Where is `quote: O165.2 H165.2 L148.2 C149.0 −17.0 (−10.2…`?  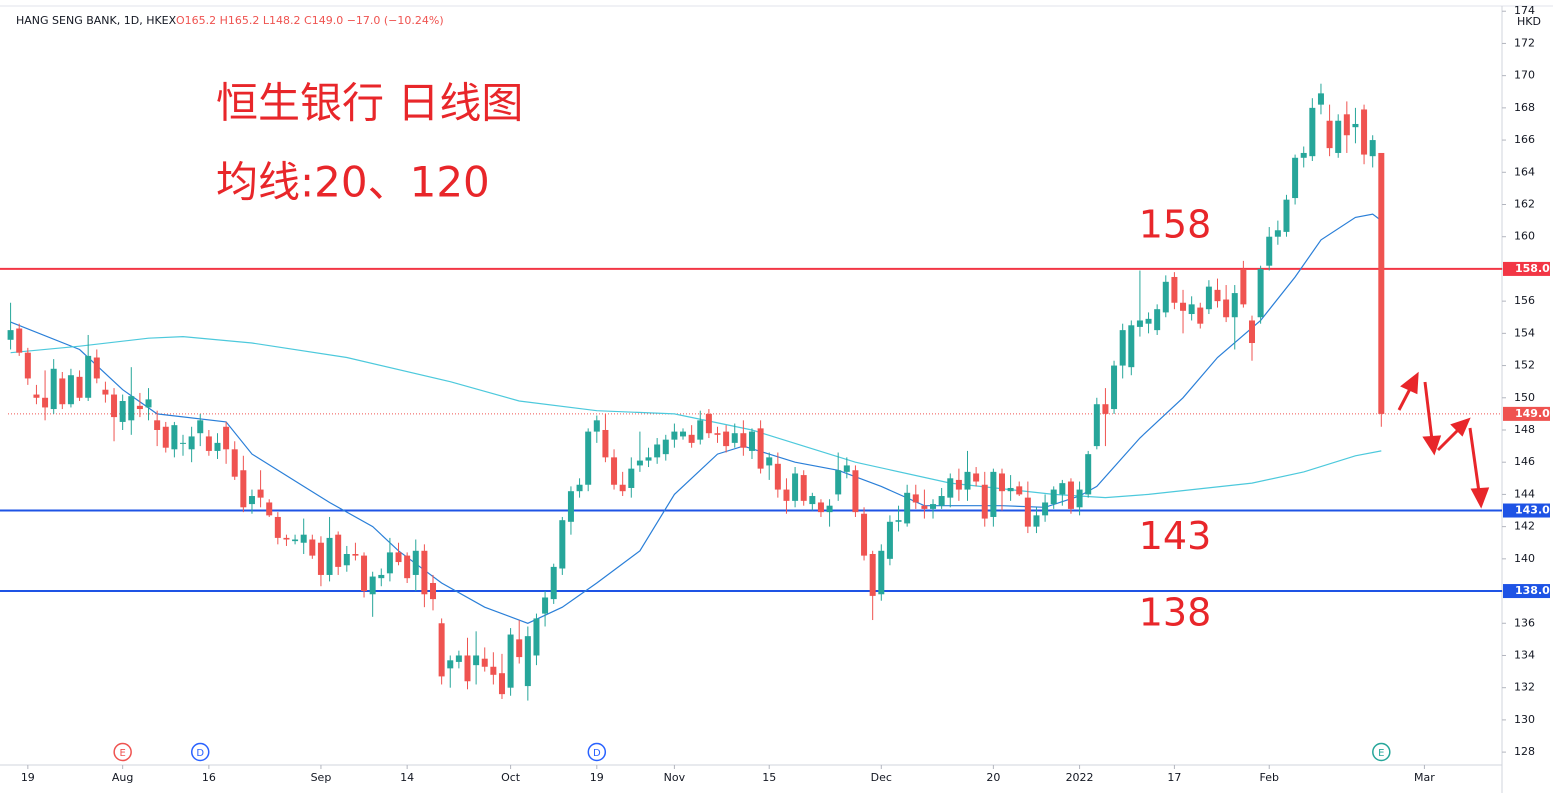 quote: O165.2 H165.2 L148.2 C149.0 −17.0 (−10.2… is located at coordinates (310, 20).